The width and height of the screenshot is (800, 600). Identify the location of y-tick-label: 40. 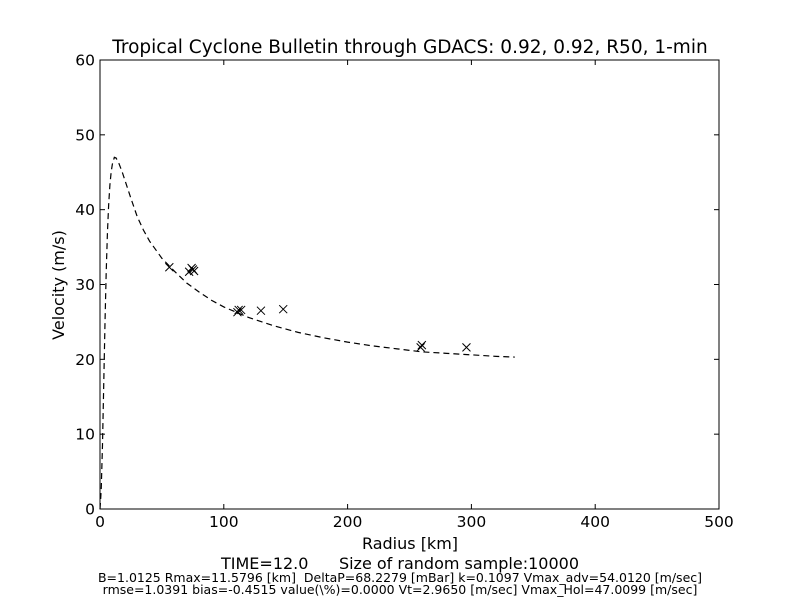
(85, 210).